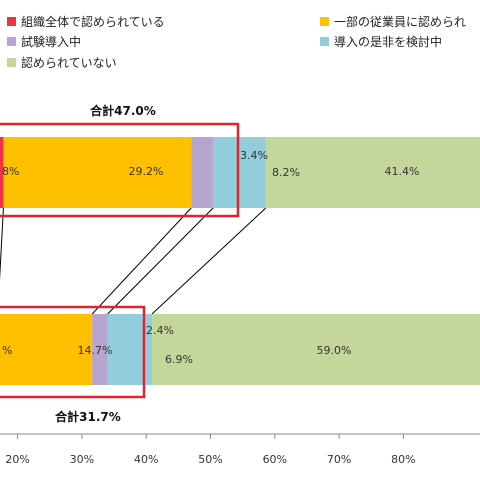 The height and width of the screenshot is (480, 480). Describe the element at coordinates (403, 459) in the screenshot. I see `x-tick-label: 80%` at that location.